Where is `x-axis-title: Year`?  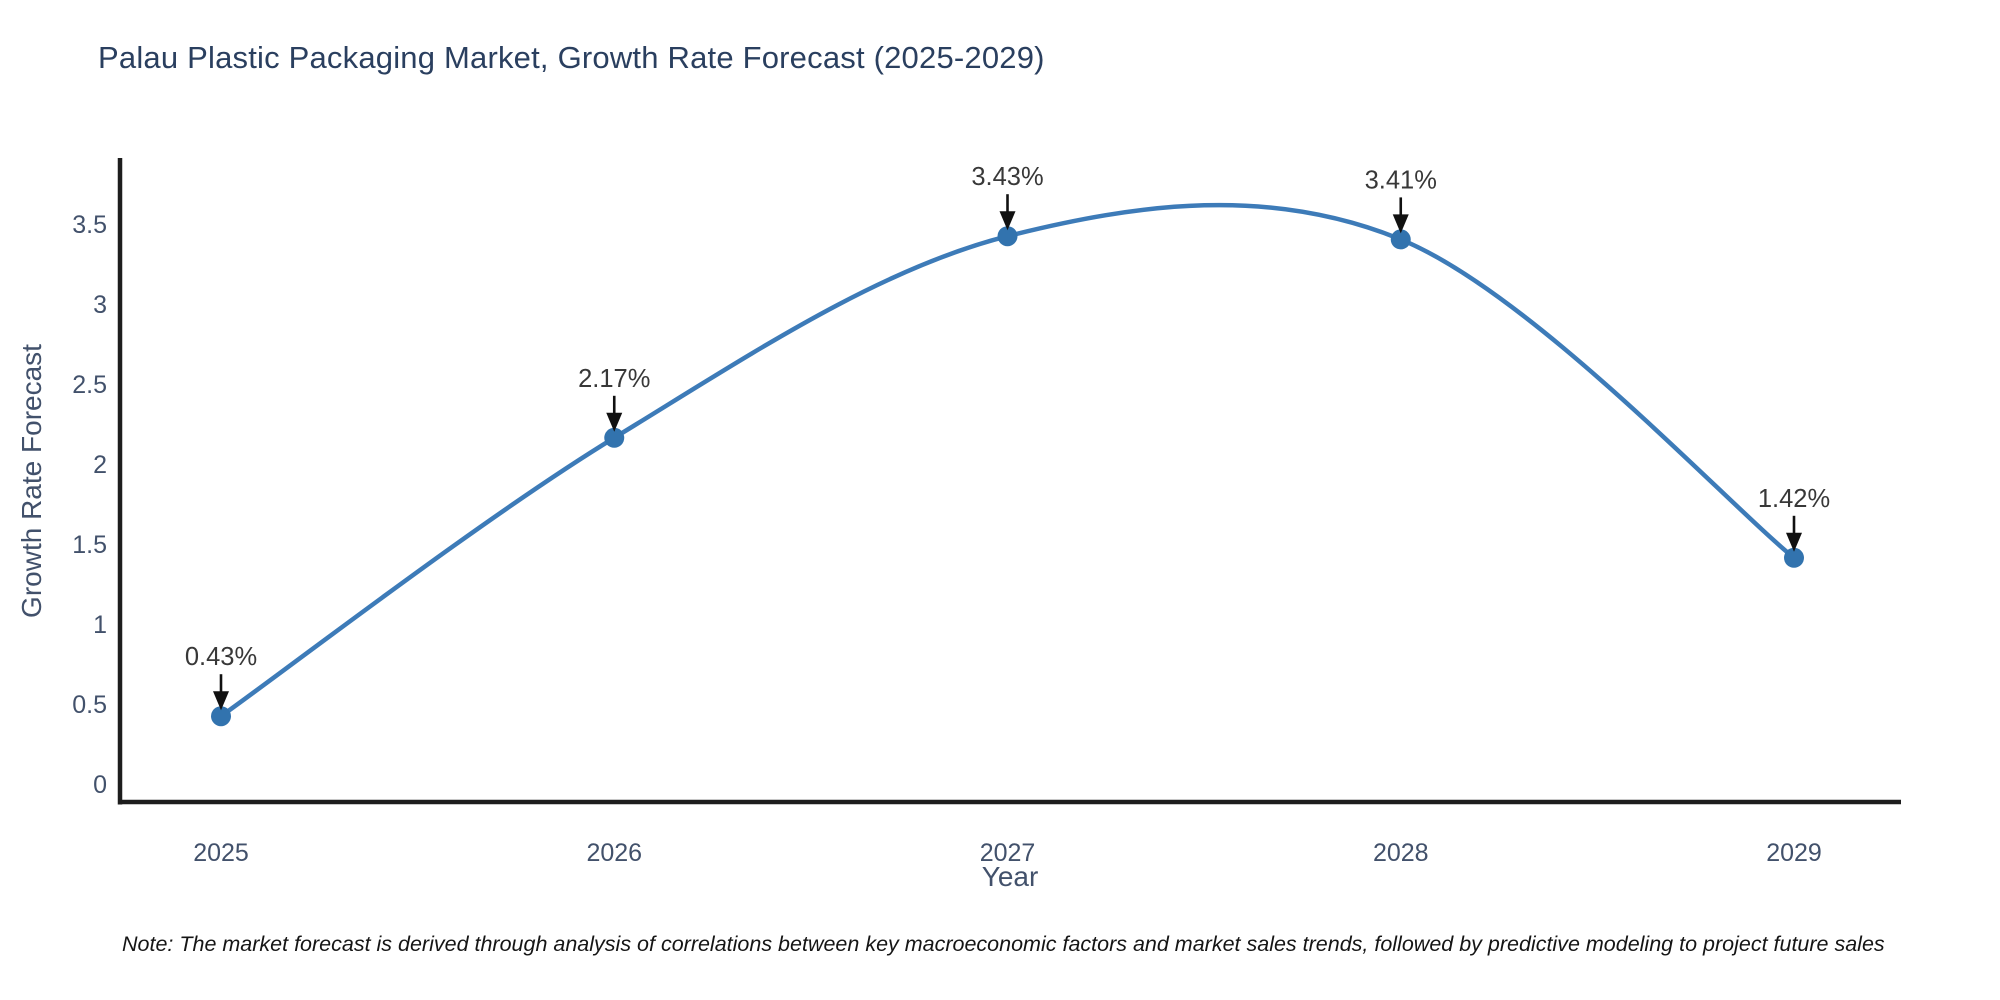
x-axis-title: Year is located at coordinates (1010, 876).